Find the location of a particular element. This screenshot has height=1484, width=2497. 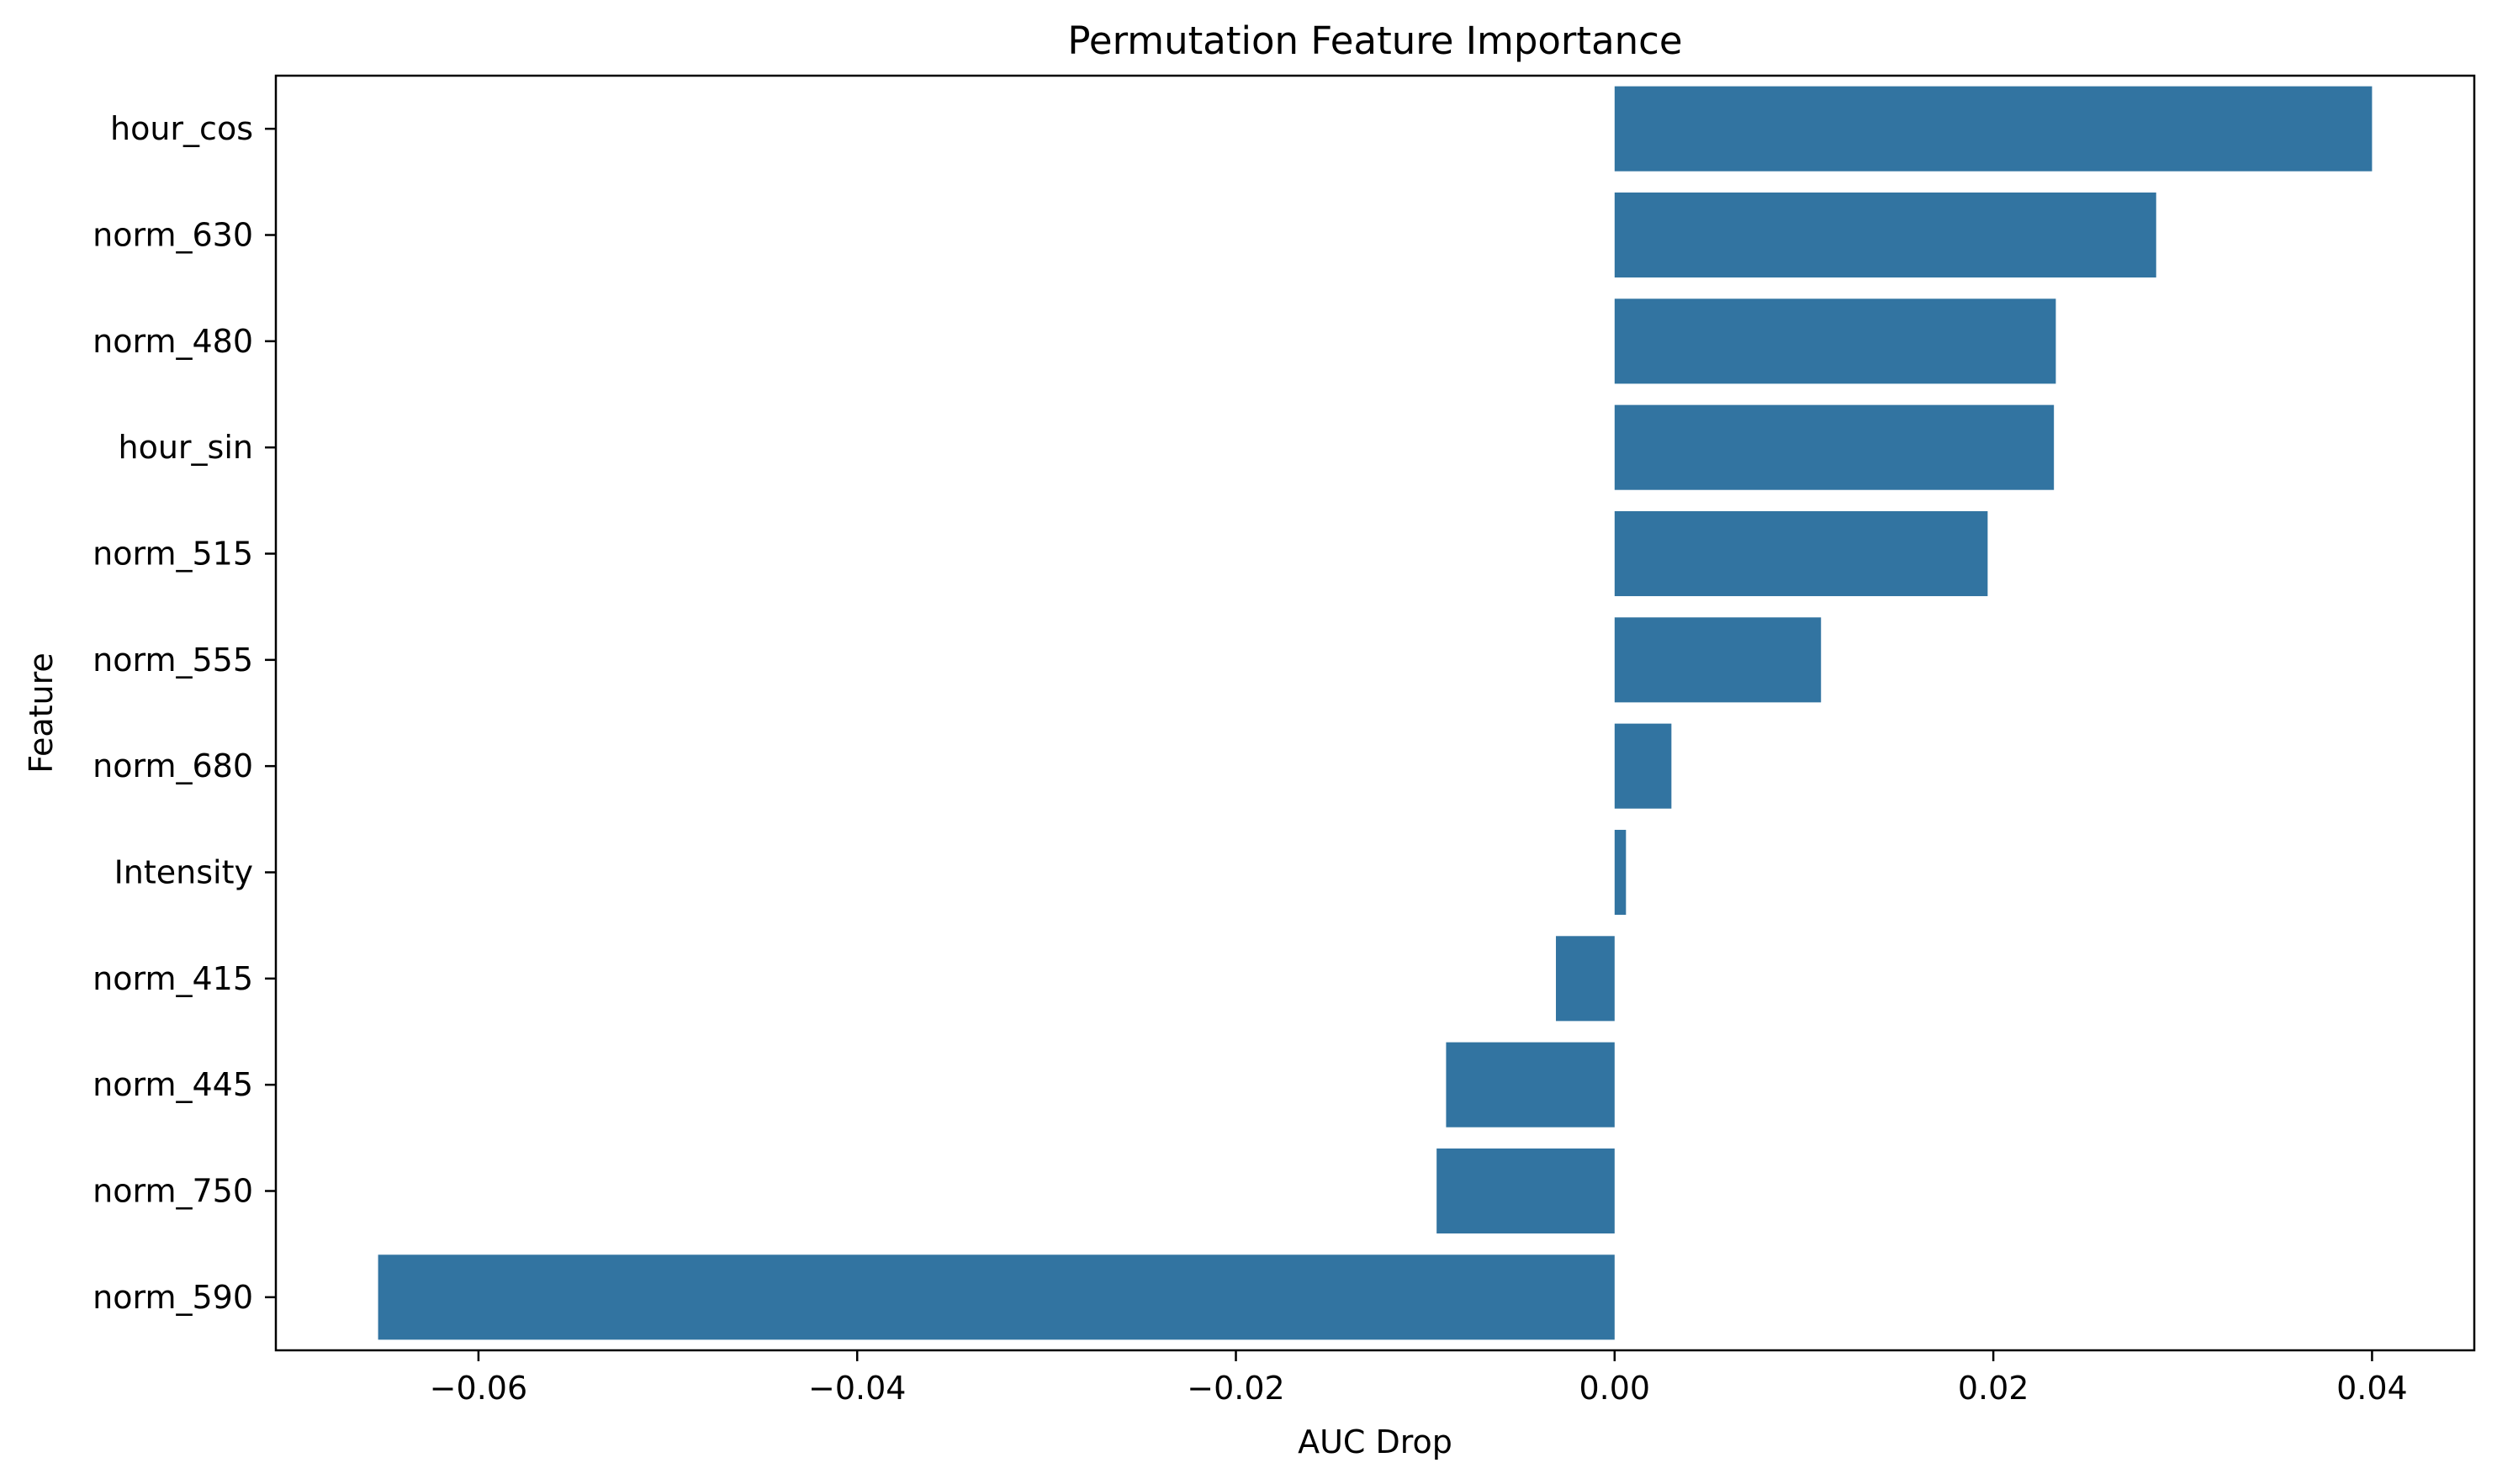

y-tick-label: norm_680 is located at coordinates (173, 765).